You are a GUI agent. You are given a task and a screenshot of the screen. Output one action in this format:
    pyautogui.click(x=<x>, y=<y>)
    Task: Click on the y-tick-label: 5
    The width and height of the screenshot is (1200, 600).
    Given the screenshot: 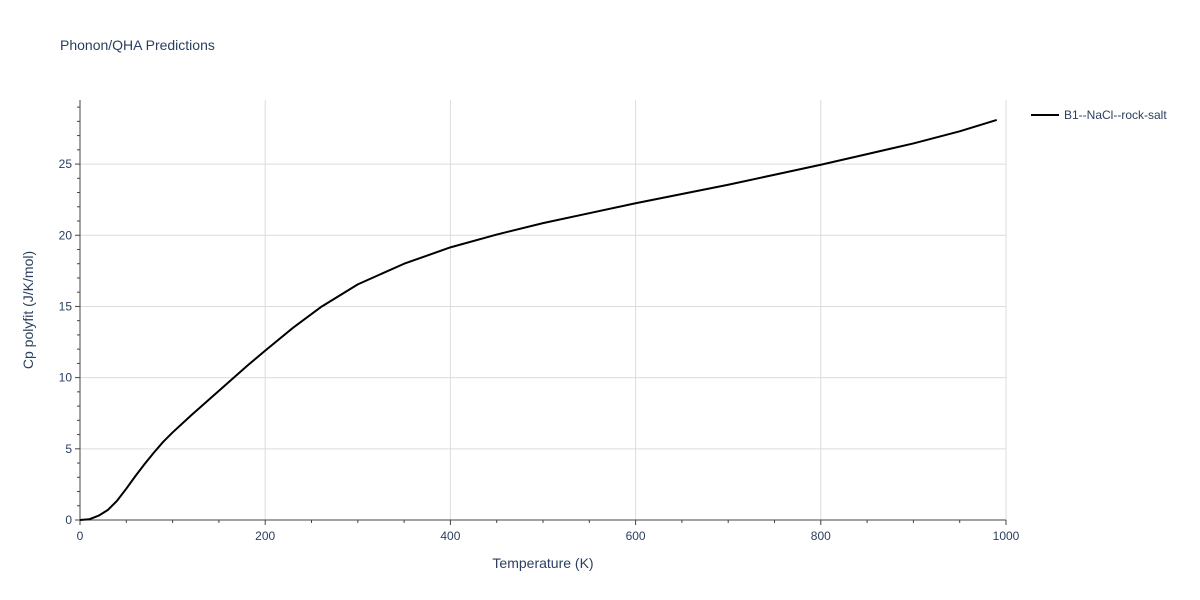 What is the action you would take?
    pyautogui.click(x=68, y=449)
    